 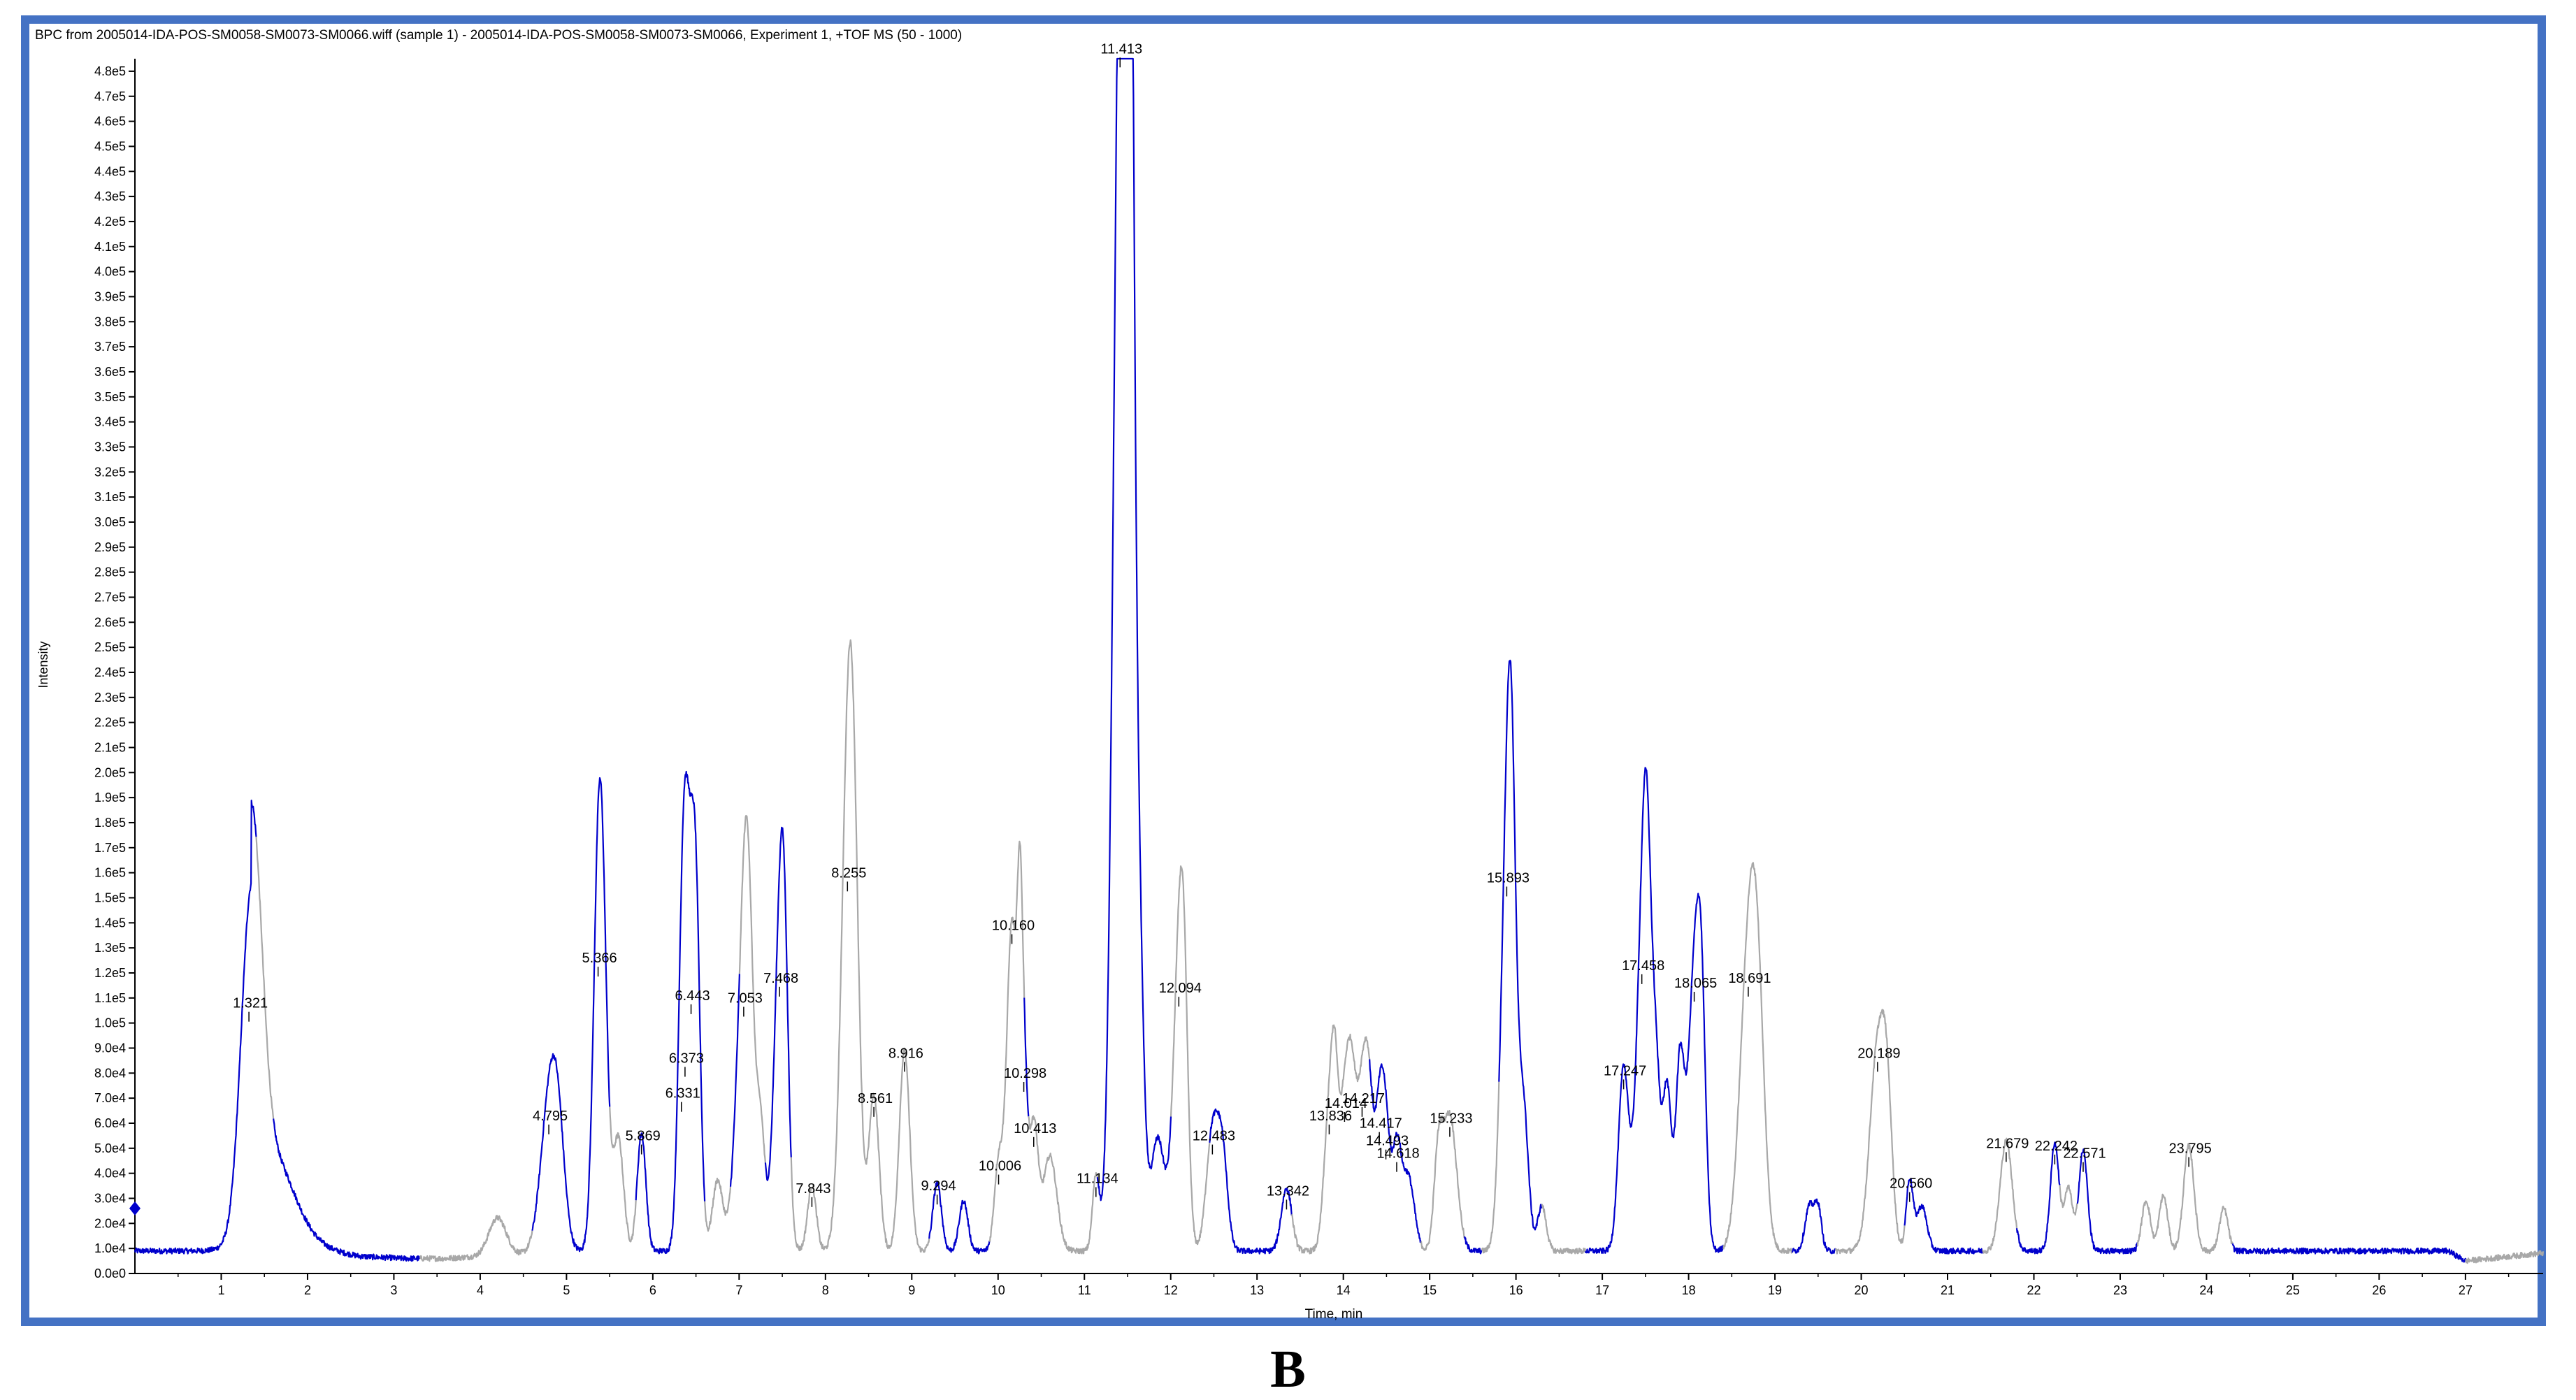 What do you see at coordinates (1397, 1154) in the screenshot?
I see `peak-label: 14.618` at bounding box center [1397, 1154].